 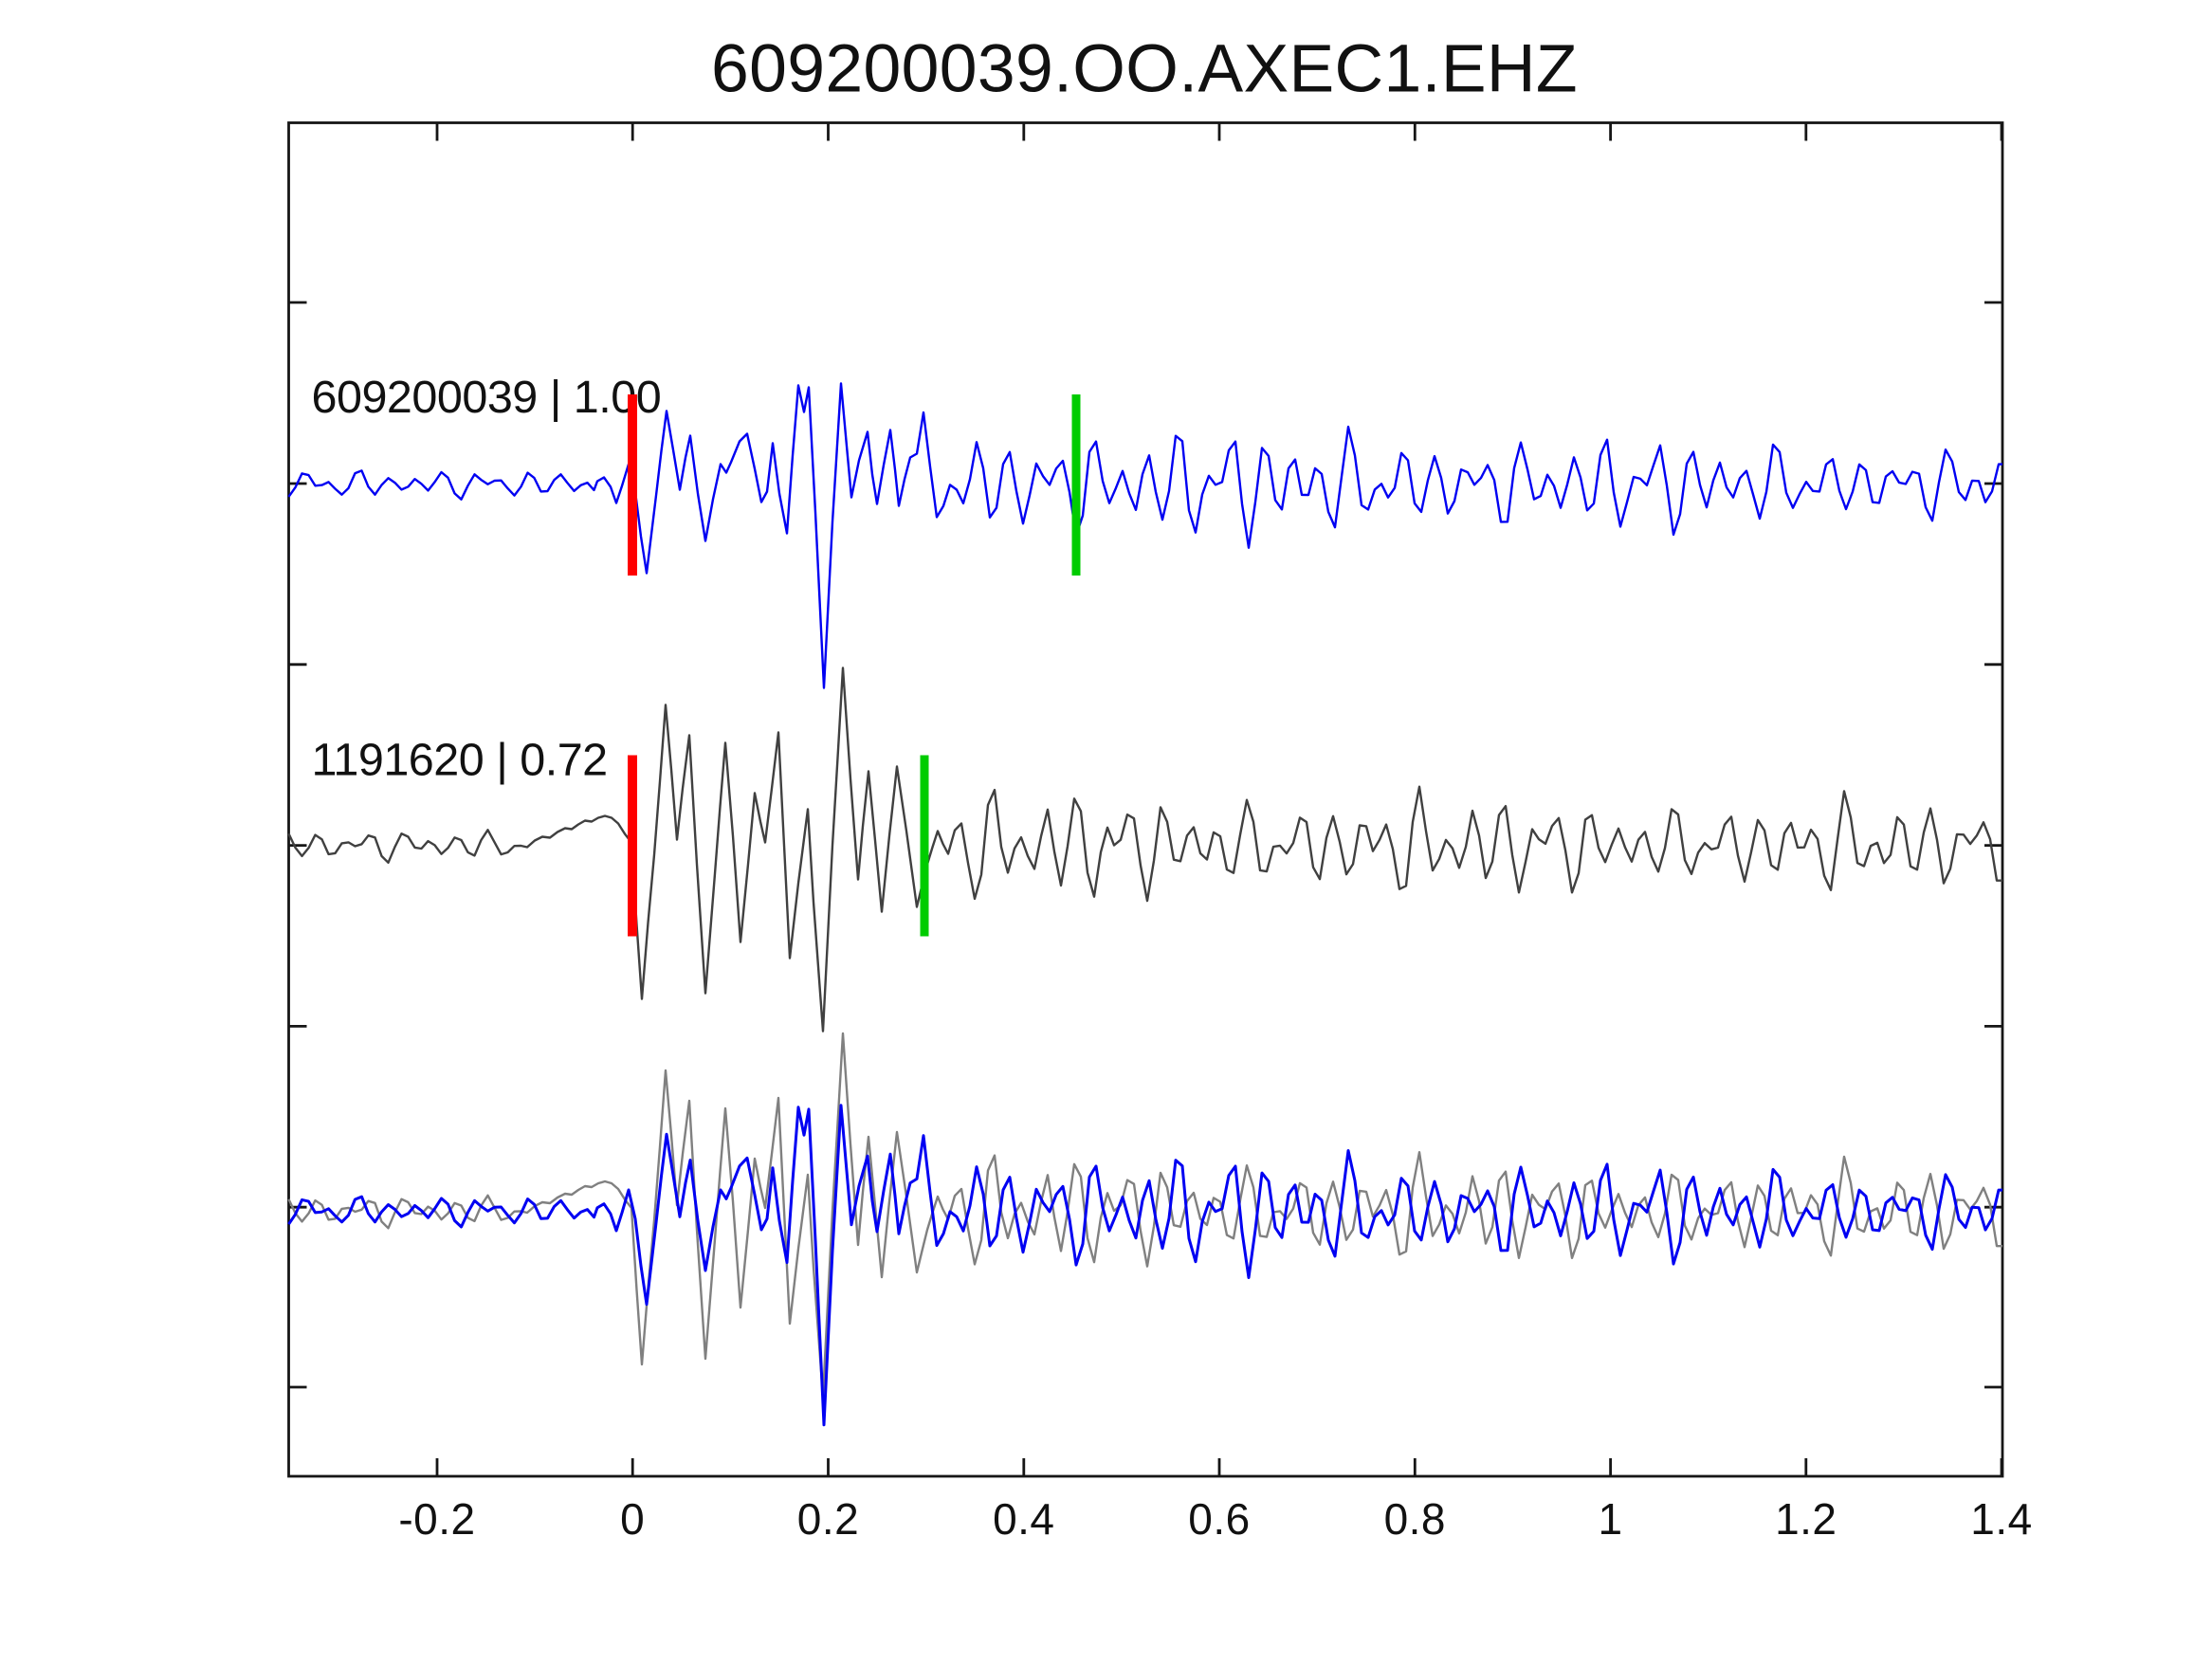 I want to click on svg-text: -0.2, so click(x=436, y=1519).